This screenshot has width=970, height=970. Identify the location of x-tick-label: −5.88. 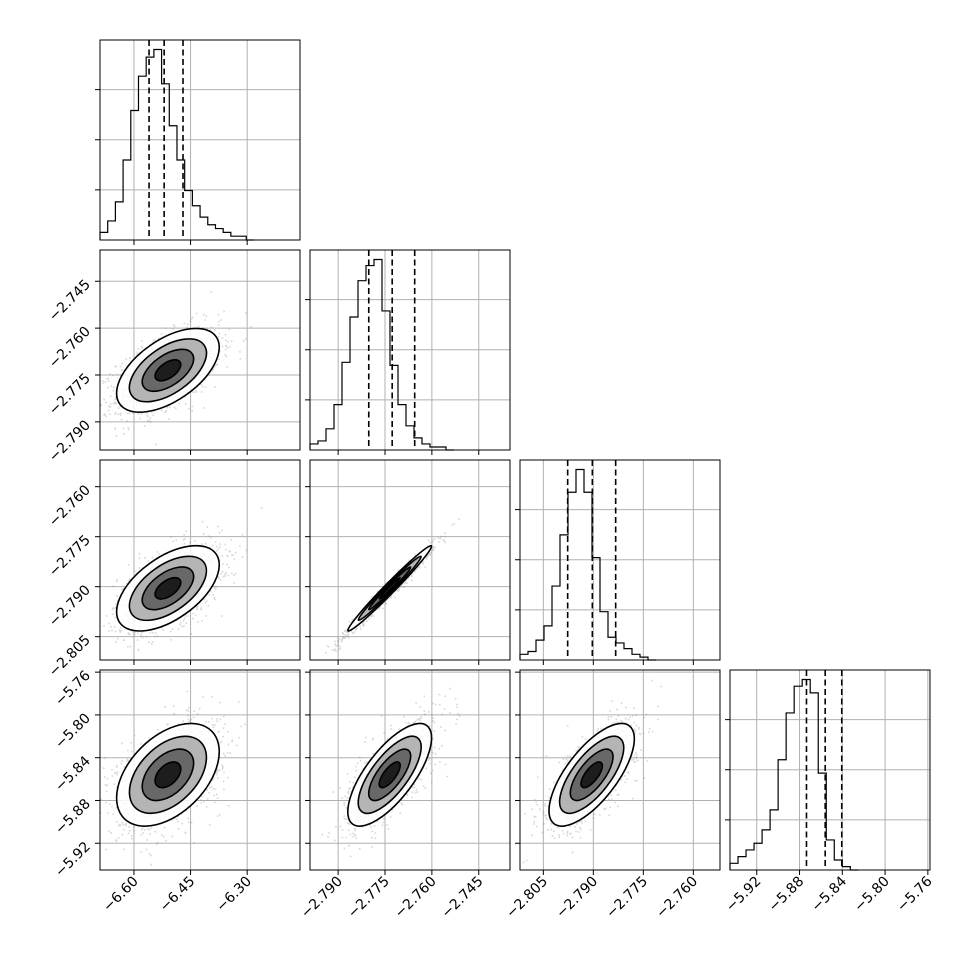
(787, 895).